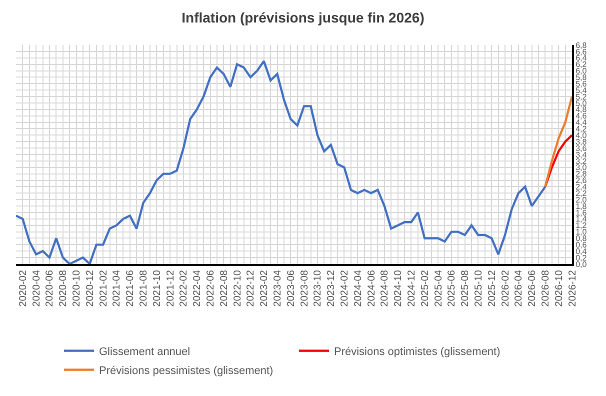  I want to click on x-tick-label: 2023-02, so click(264, 288).